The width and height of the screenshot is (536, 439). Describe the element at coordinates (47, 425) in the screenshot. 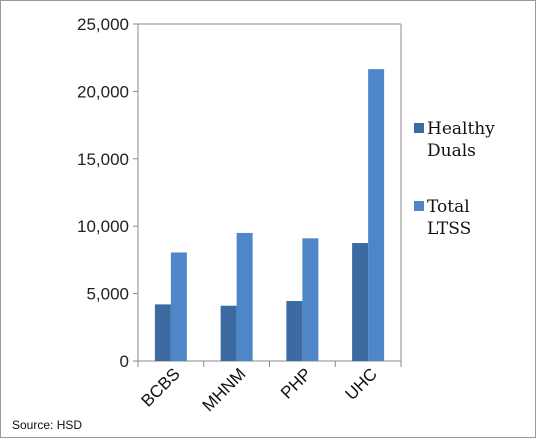

I see `source-note: Source: HSD` at that location.